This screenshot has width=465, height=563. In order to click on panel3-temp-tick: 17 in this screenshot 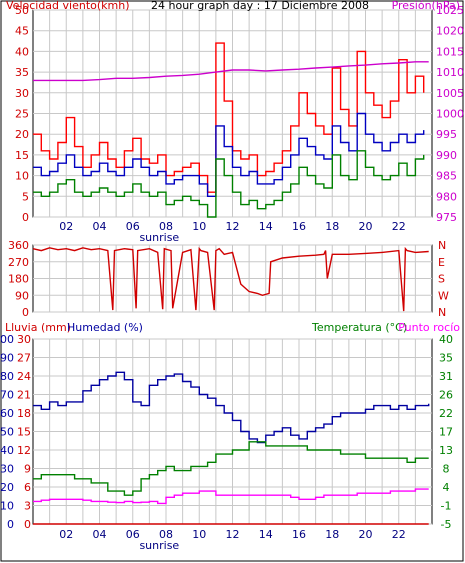, I will do `click(446, 432)`.